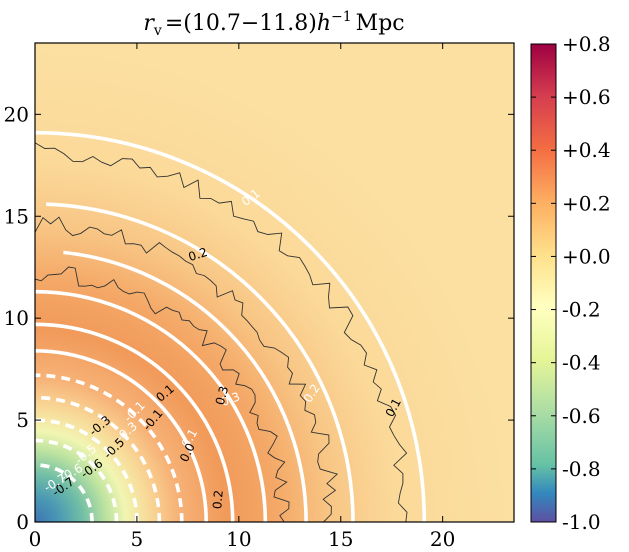 The width and height of the screenshot is (629, 552). I want to click on colorbar-tick-label: +0.2, so click(586, 203).